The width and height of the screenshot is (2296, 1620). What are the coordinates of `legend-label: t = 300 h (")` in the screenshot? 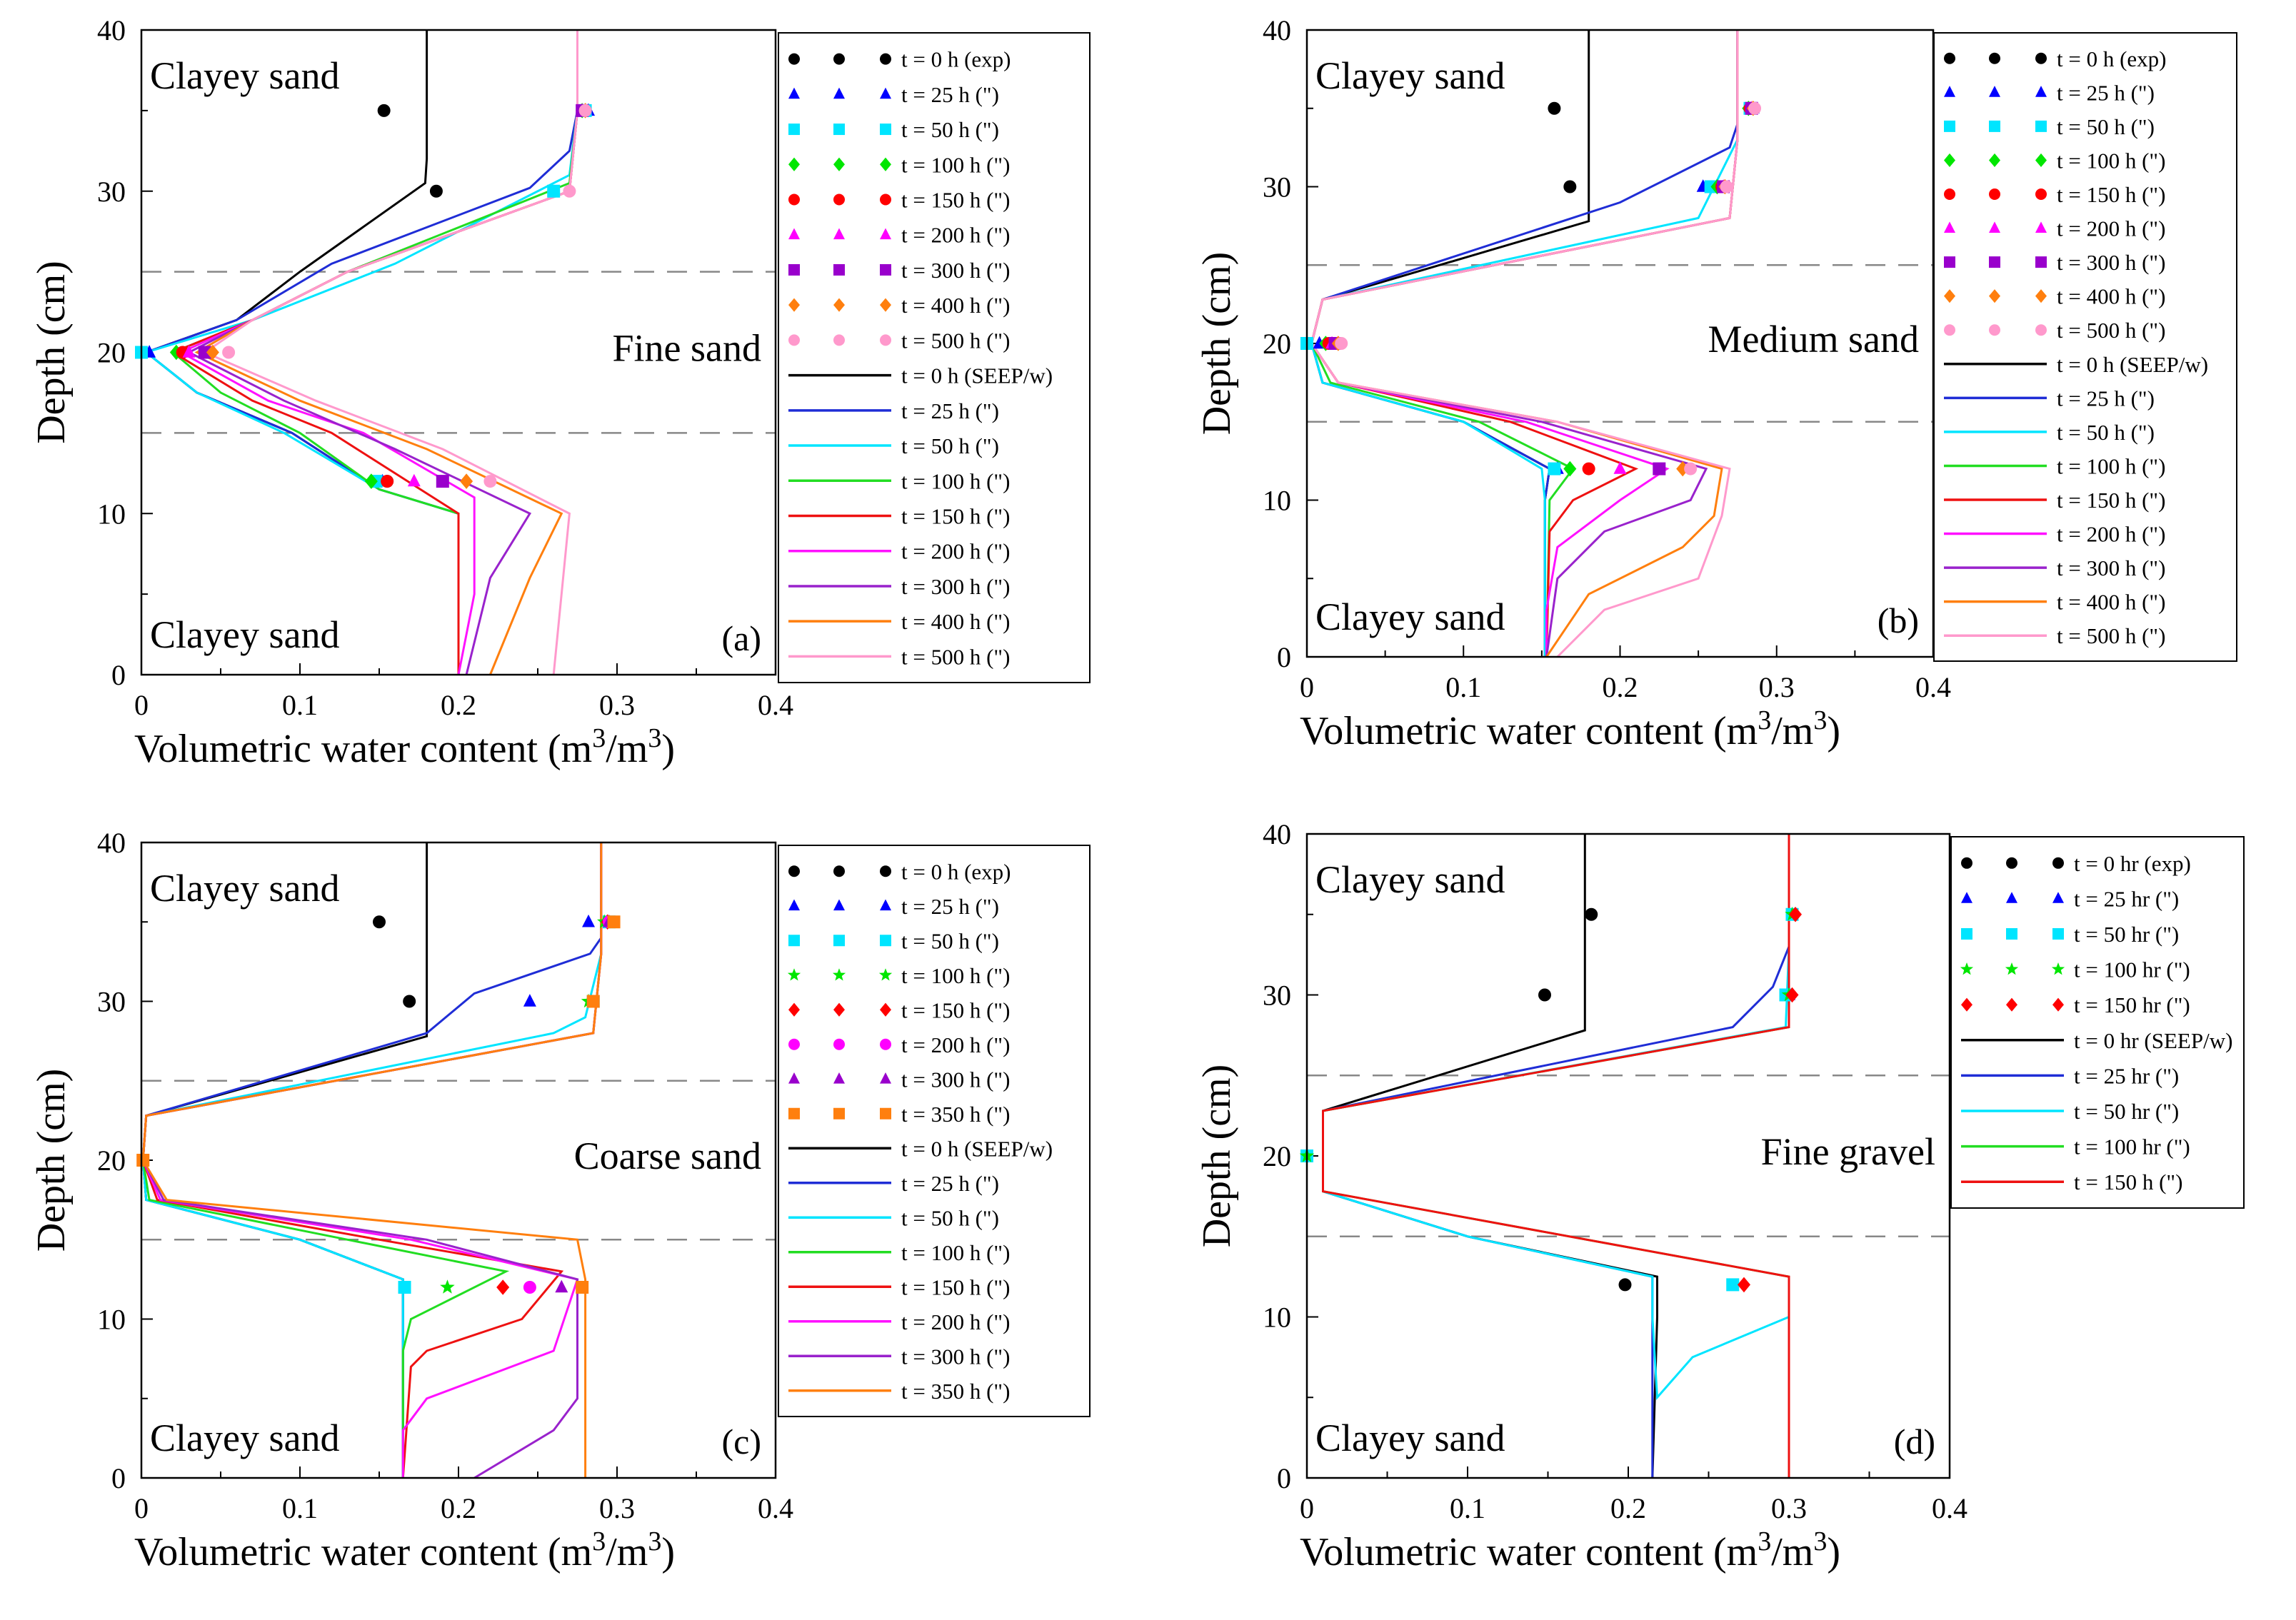 It's located at (2111, 567).